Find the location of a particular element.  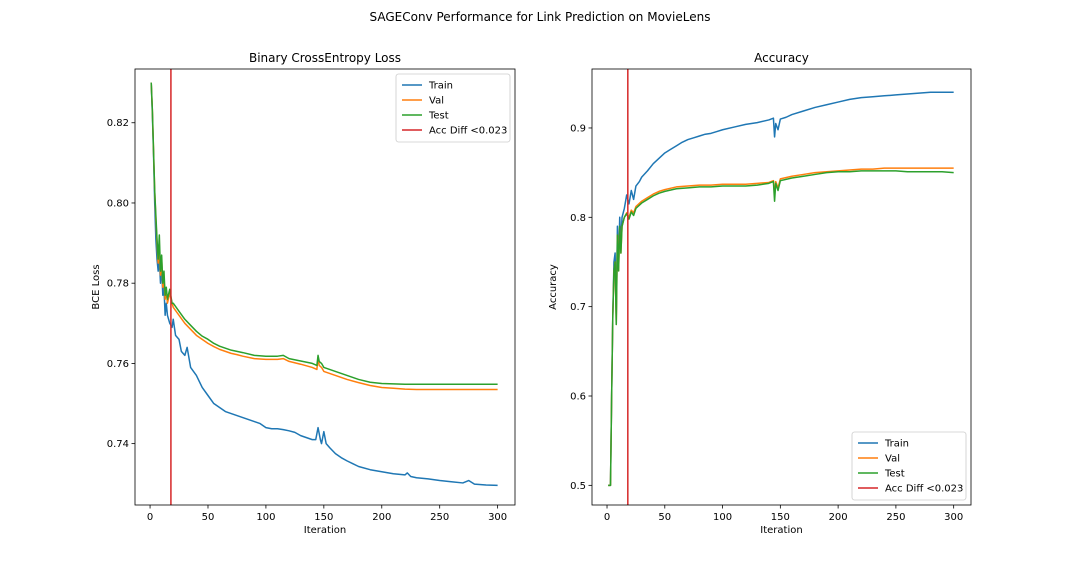

loss-legend: Train Val Test Acc Diff <0.023 is located at coordinates (453, 108).